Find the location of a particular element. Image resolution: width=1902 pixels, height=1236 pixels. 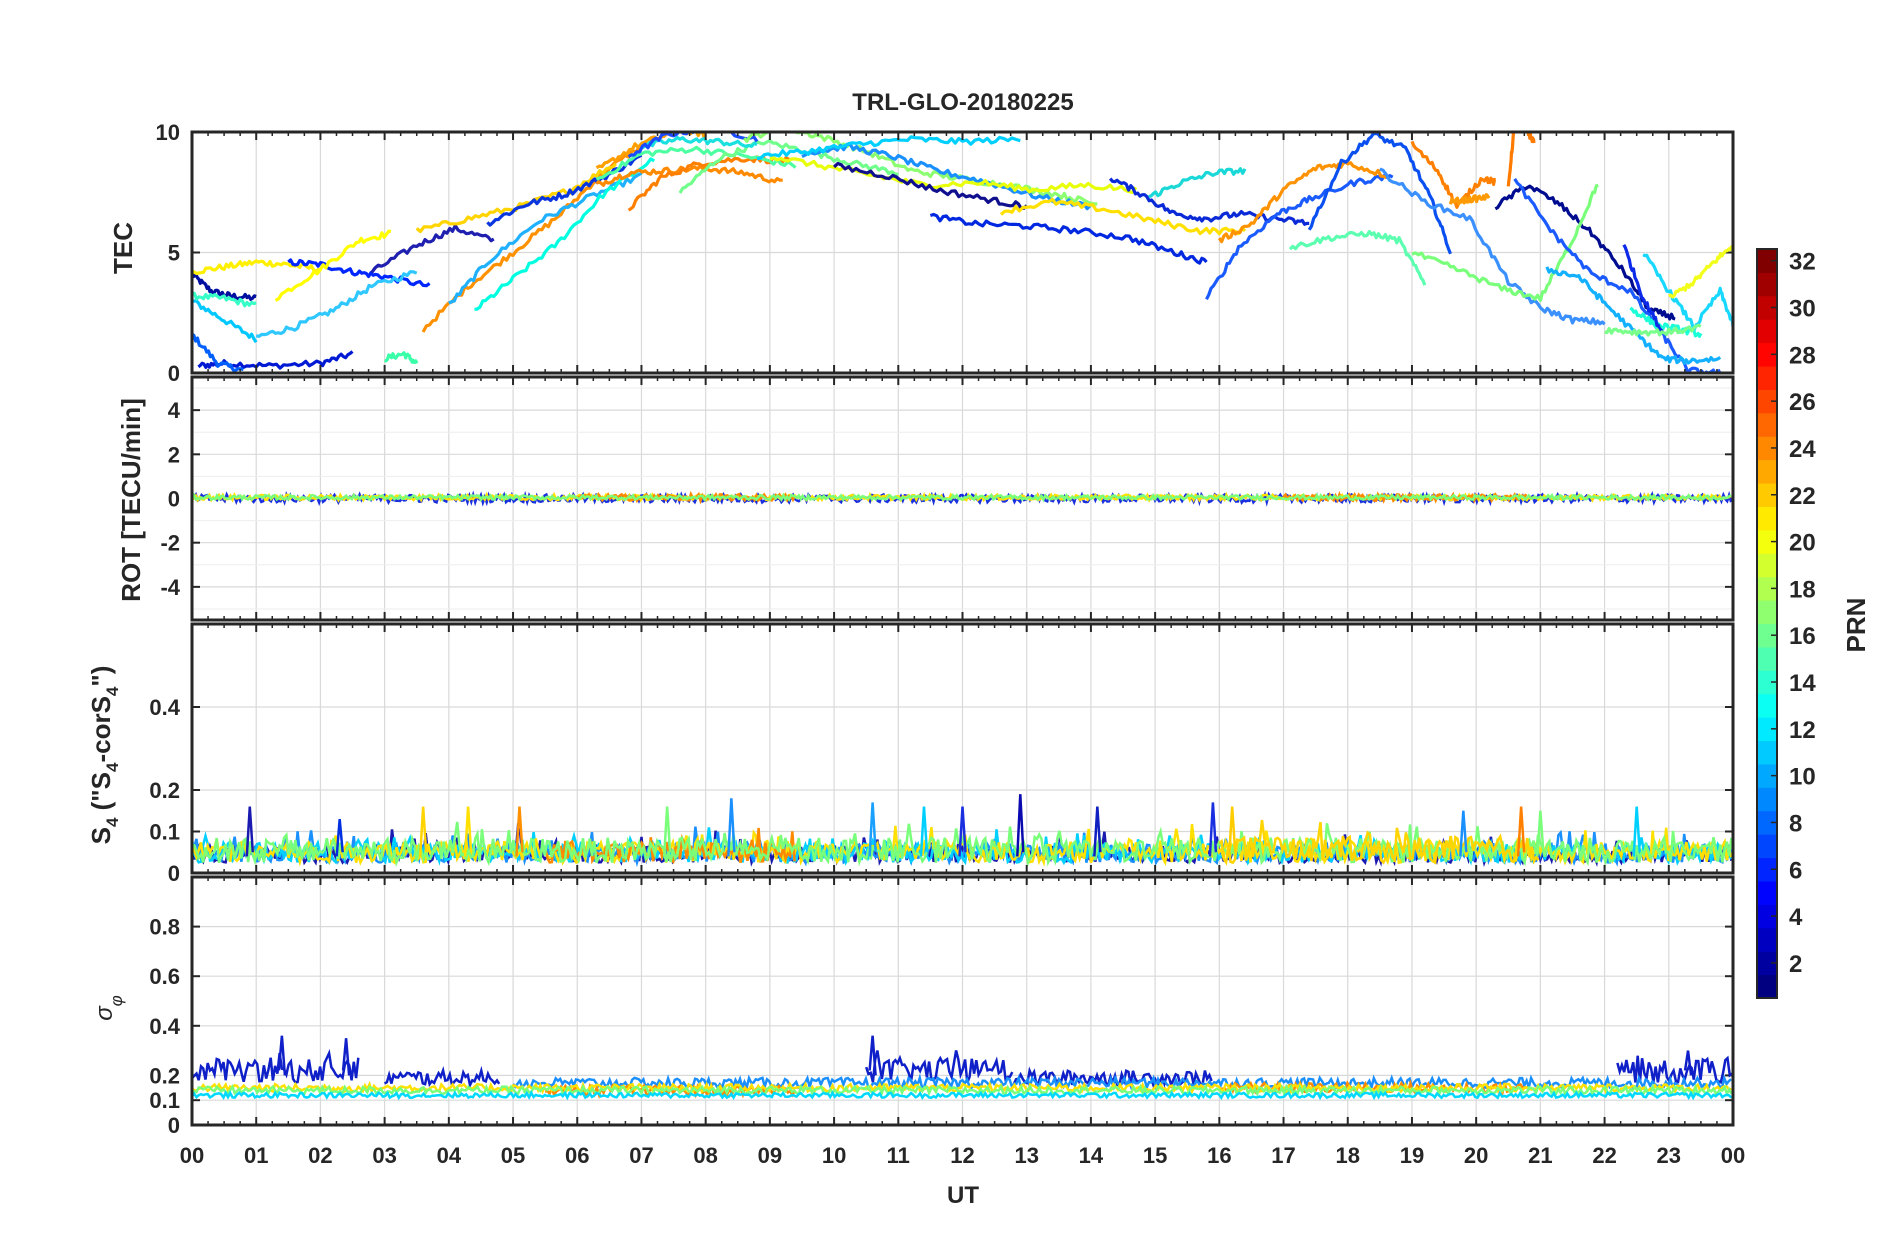

x-tick-label: 11 is located at coordinates (898, 1155).